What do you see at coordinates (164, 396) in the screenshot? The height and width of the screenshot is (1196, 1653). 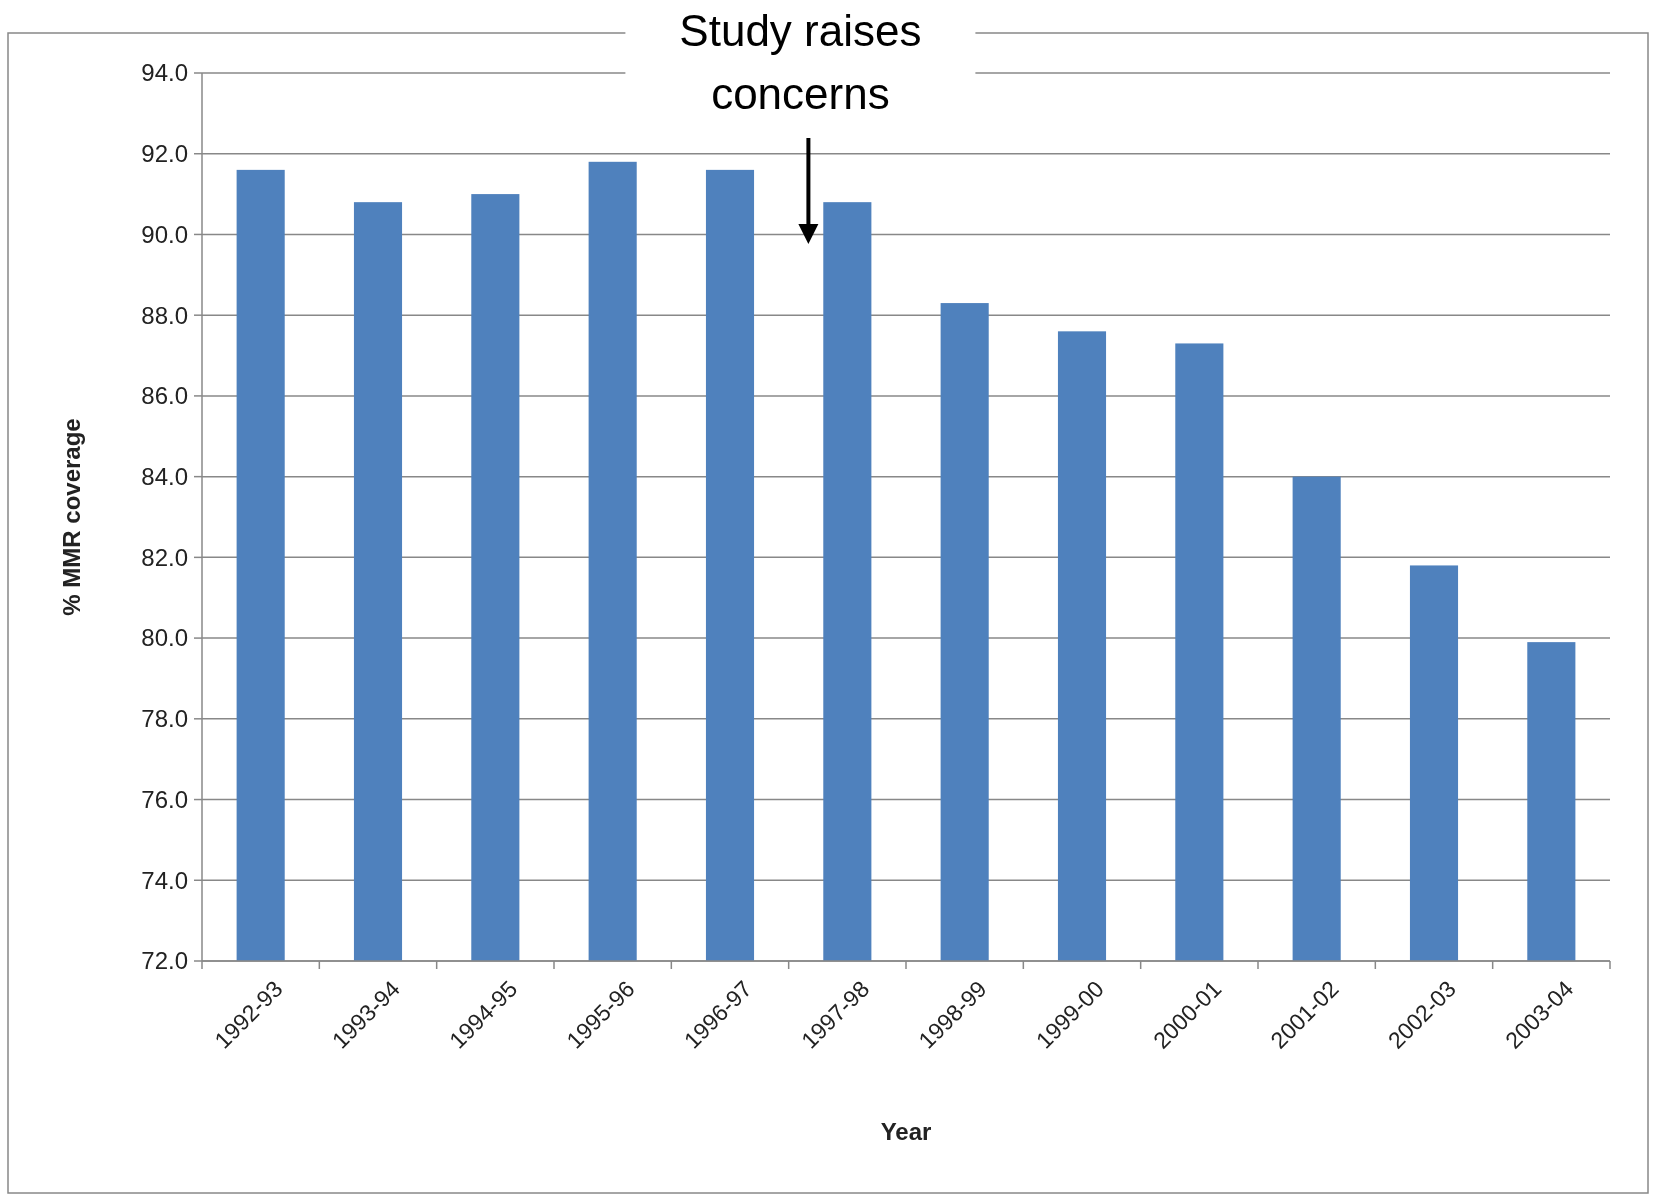 I see `y-tick-label: 86.0` at bounding box center [164, 396].